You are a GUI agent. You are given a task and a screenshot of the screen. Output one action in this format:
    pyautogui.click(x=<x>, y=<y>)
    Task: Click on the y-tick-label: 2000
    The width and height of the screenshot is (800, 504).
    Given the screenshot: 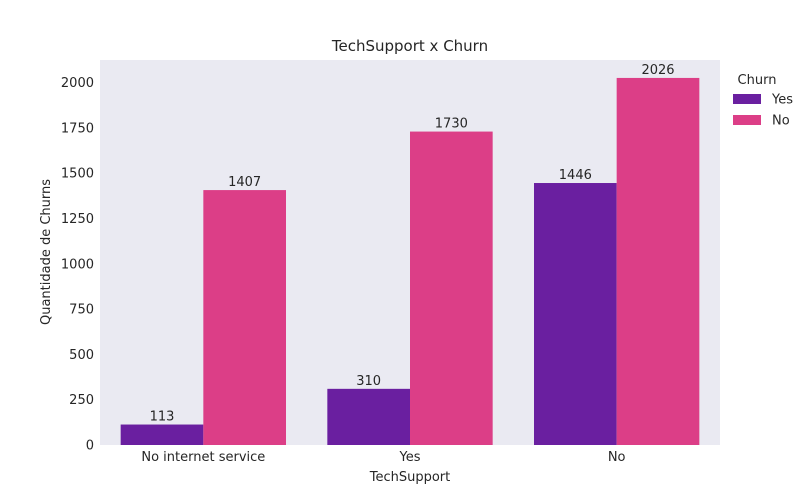 What is the action you would take?
    pyautogui.click(x=77, y=83)
    